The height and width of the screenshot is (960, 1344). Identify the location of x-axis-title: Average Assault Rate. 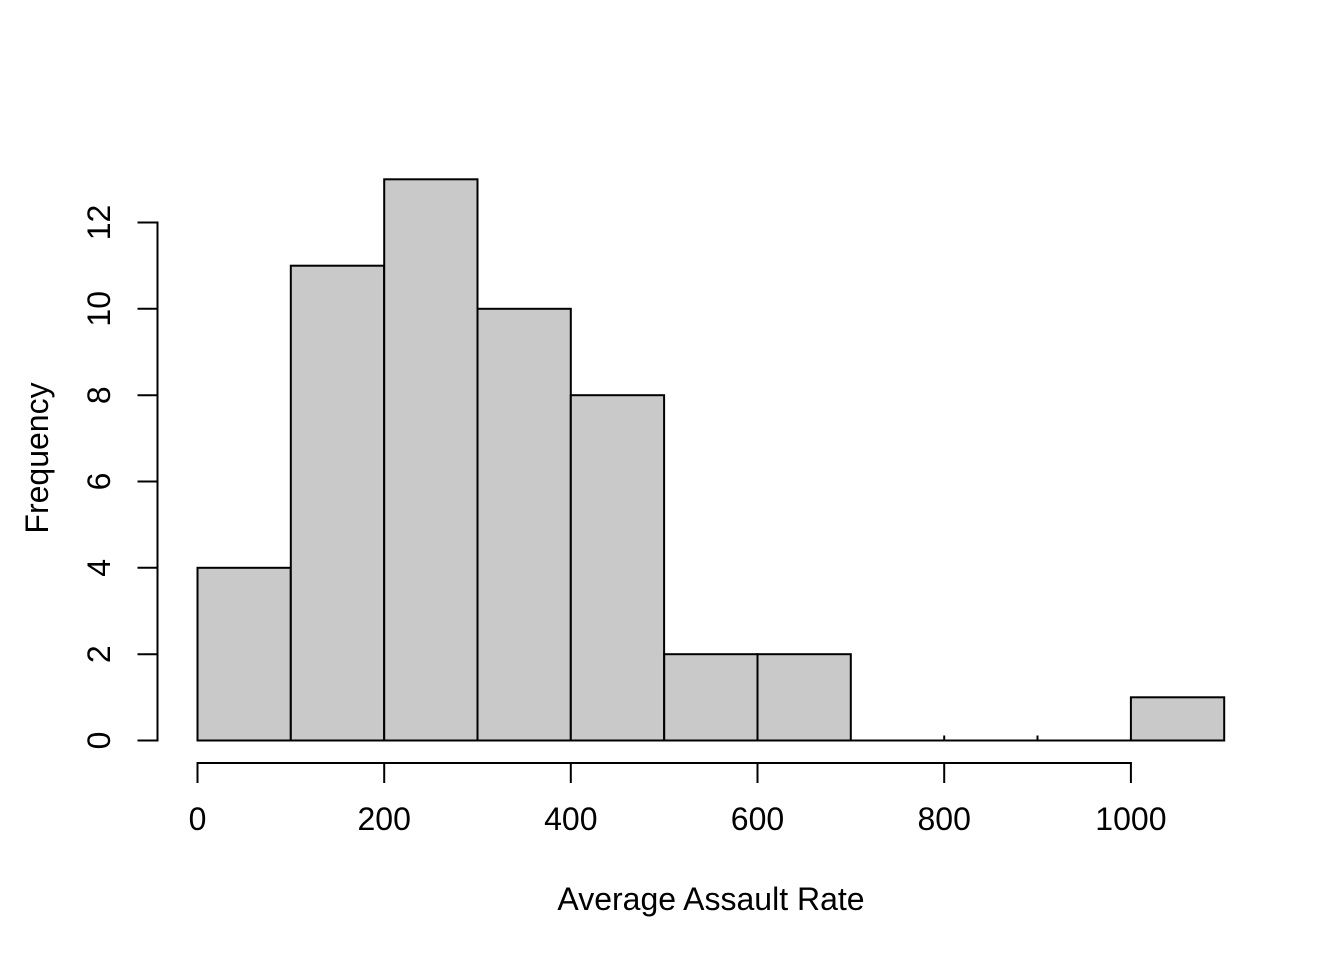
(710, 899).